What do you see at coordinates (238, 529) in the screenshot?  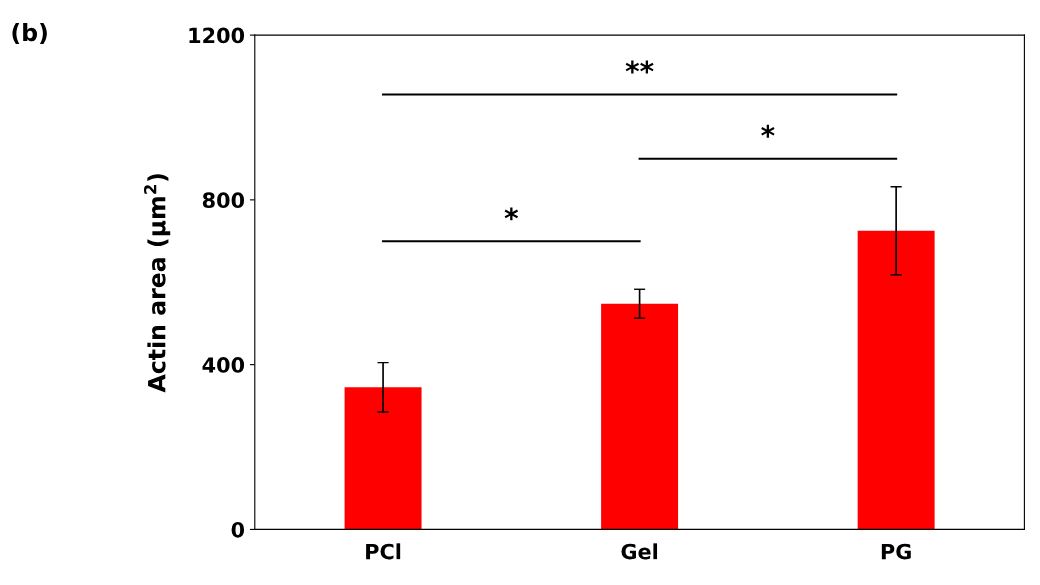 I see `y-tick-label: 0` at bounding box center [238, 529].